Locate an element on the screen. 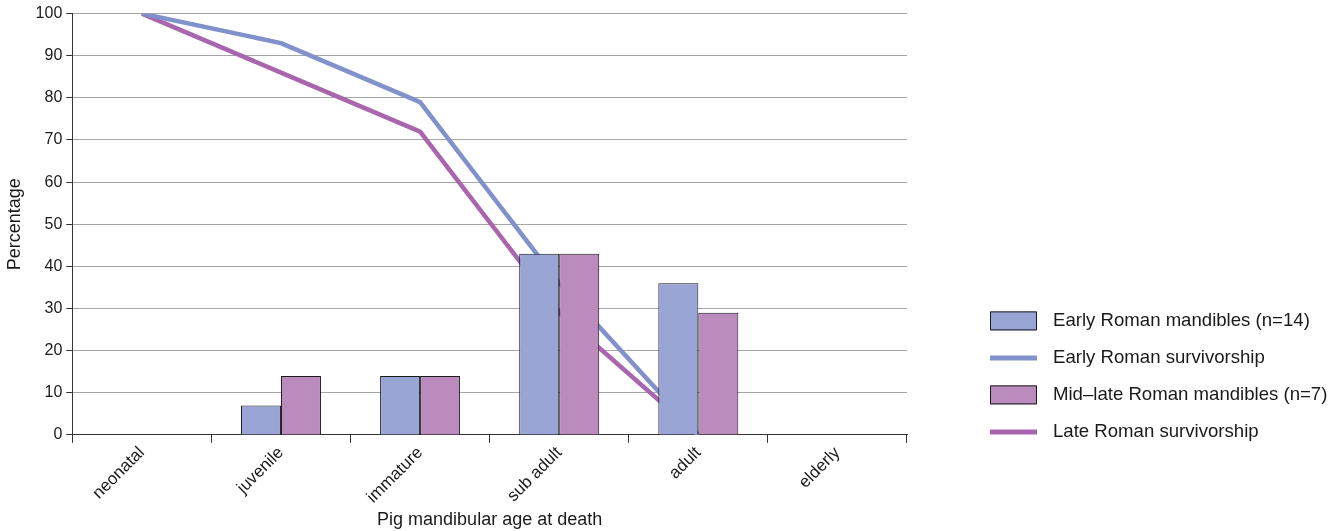 This screenshot has width=1339, height=531. x-axis-title: Pig mandibular age at death is located at coordinates (490, 519).